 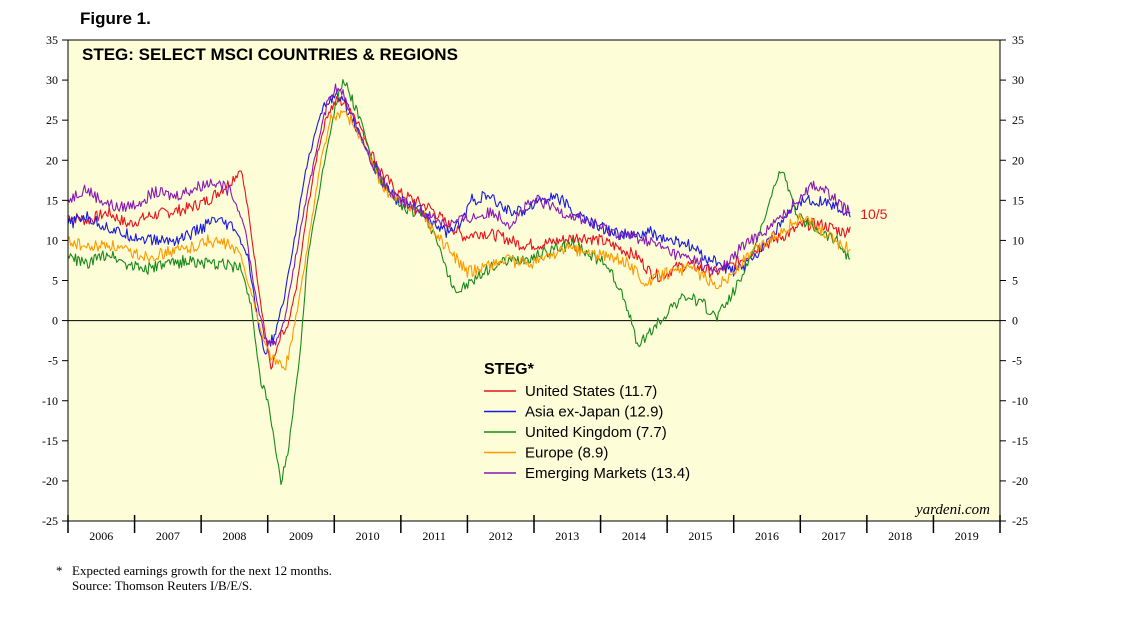 What do you see at coordinates (52, 120) in the screenshot?
I see `y-tick-label-left: 25` at bounding box center [52, 120].